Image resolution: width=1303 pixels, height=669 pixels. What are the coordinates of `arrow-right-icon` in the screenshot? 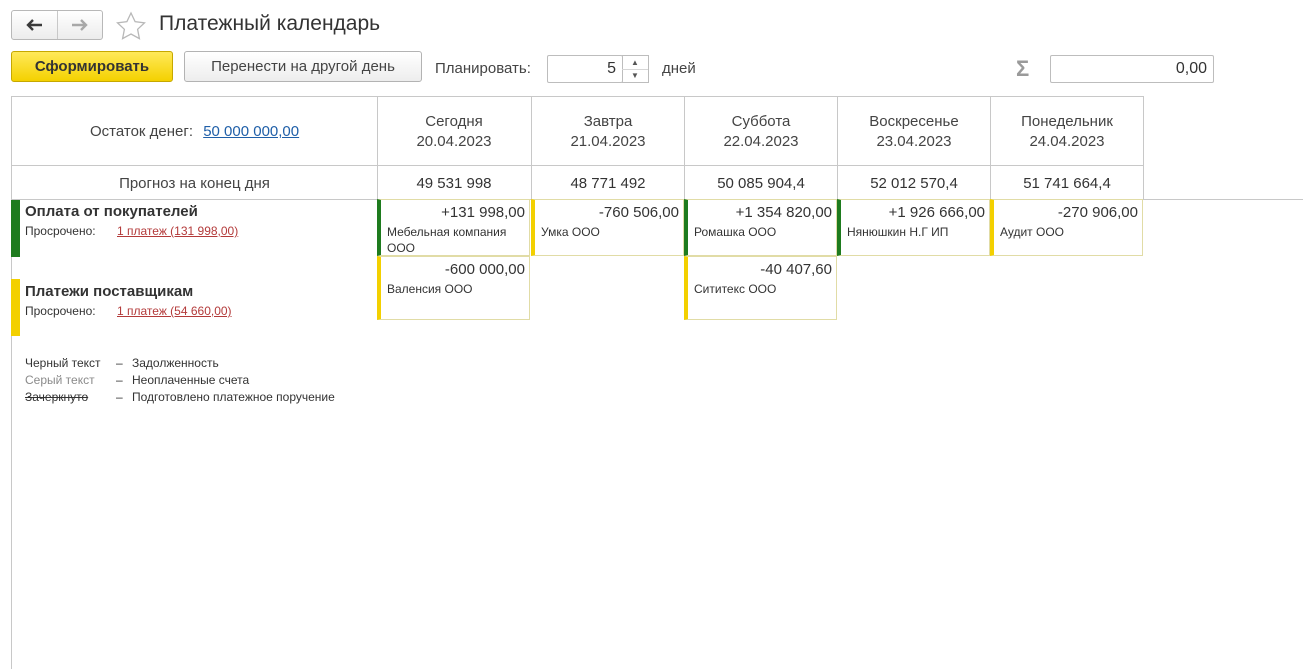 It's located at (79, 25).